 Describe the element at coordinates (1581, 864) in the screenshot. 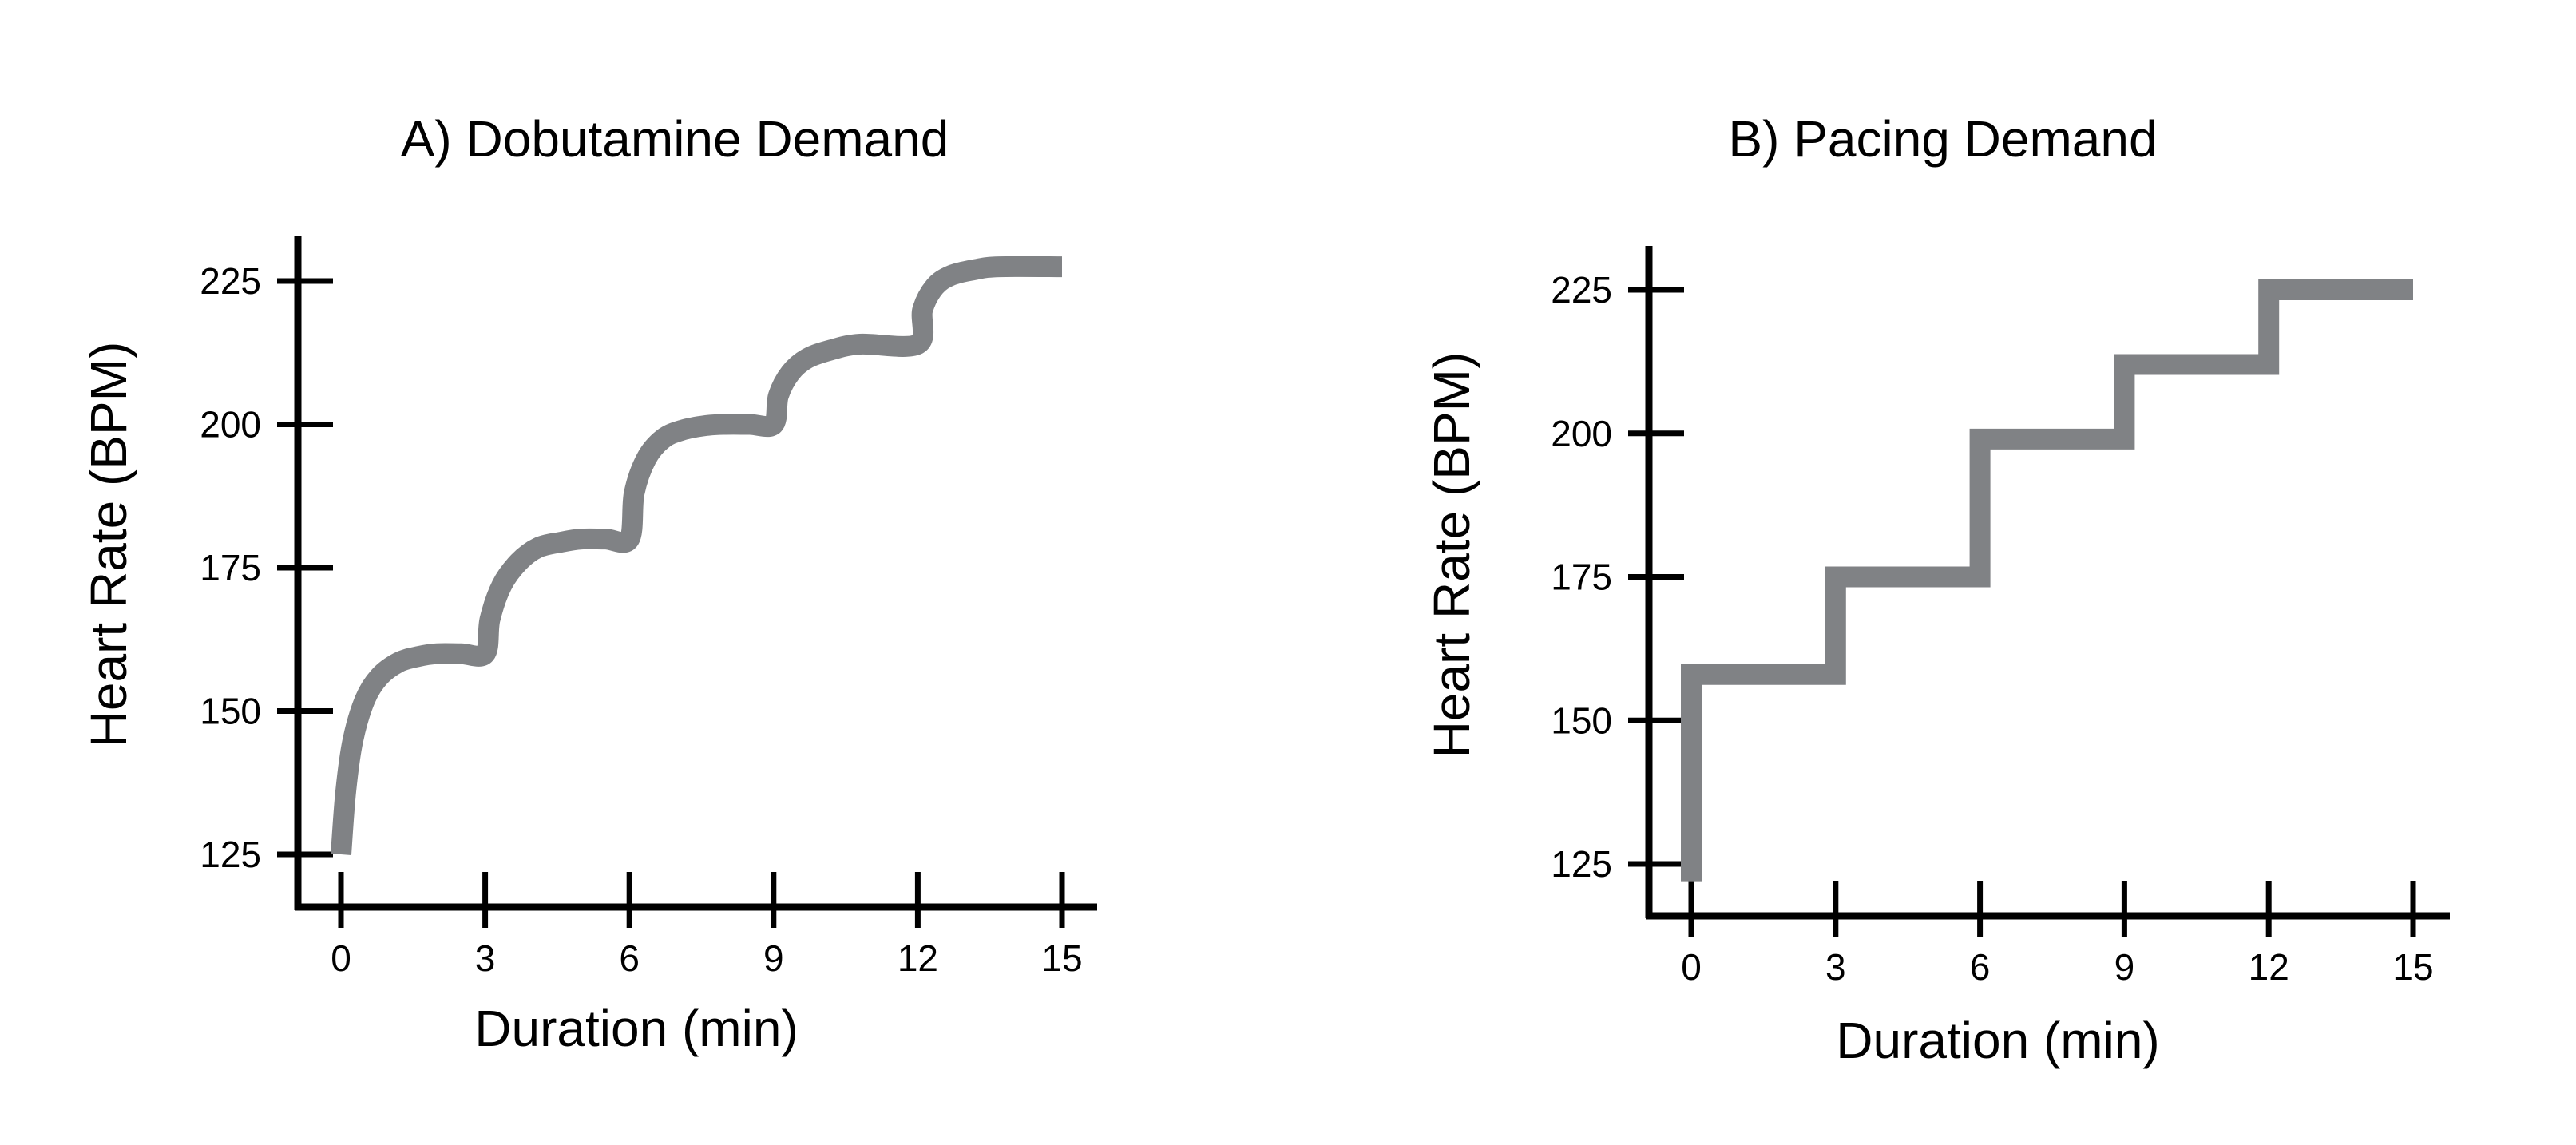

I see `panel-b-y-tick-label: 125` at that location.